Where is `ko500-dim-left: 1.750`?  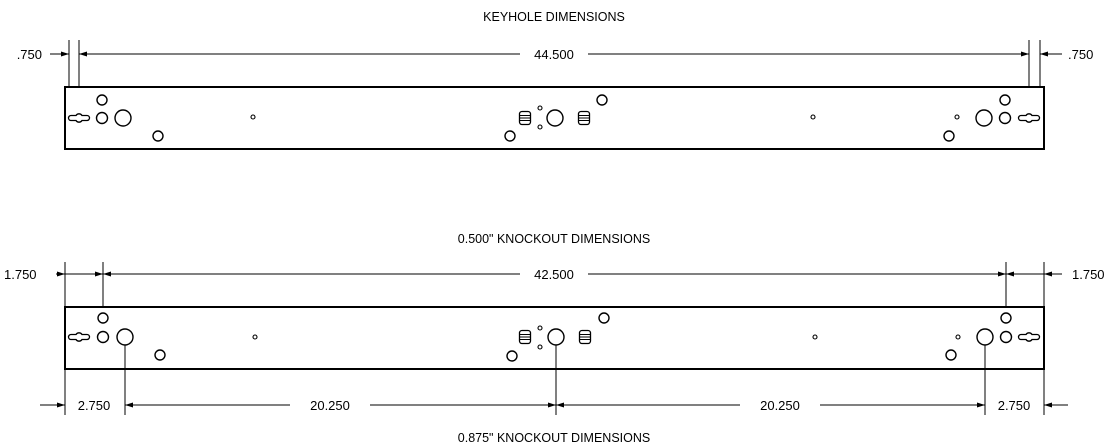
ko500-dim-left: 1.750 is located at coordinates (20, 274).